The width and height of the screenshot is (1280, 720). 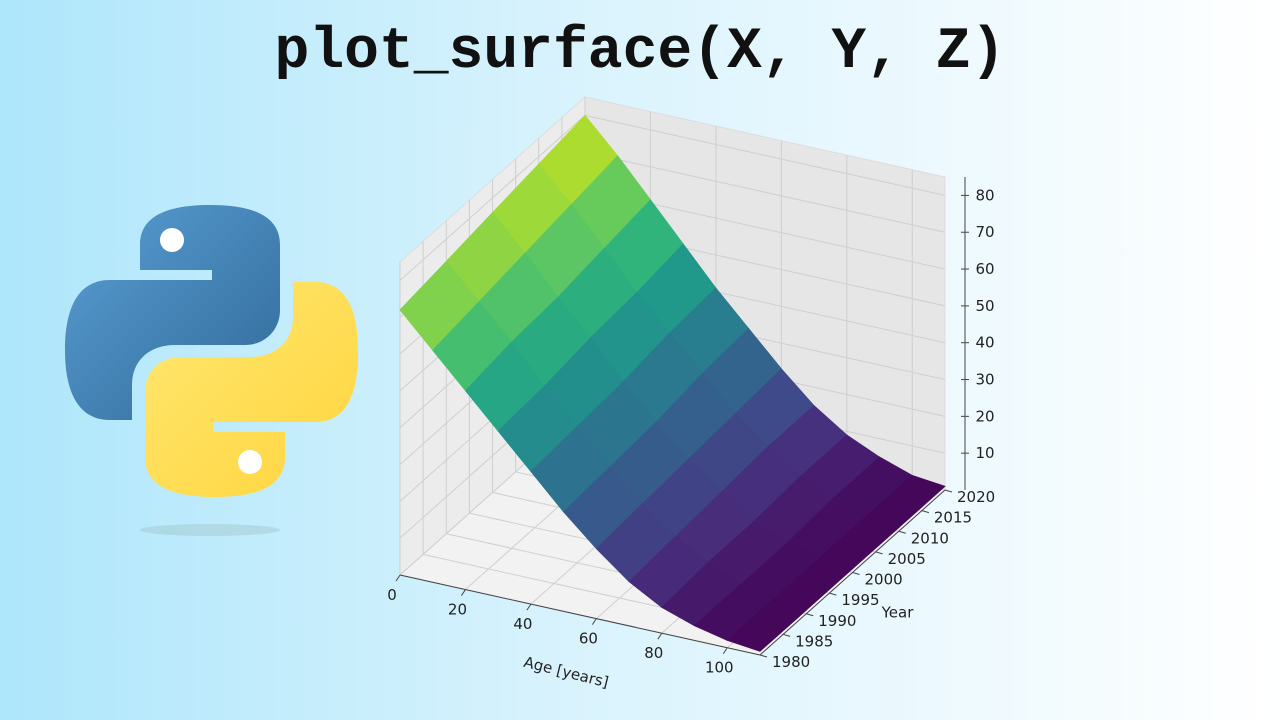 I want to click on logo-blue, so click(x=172, y=312).